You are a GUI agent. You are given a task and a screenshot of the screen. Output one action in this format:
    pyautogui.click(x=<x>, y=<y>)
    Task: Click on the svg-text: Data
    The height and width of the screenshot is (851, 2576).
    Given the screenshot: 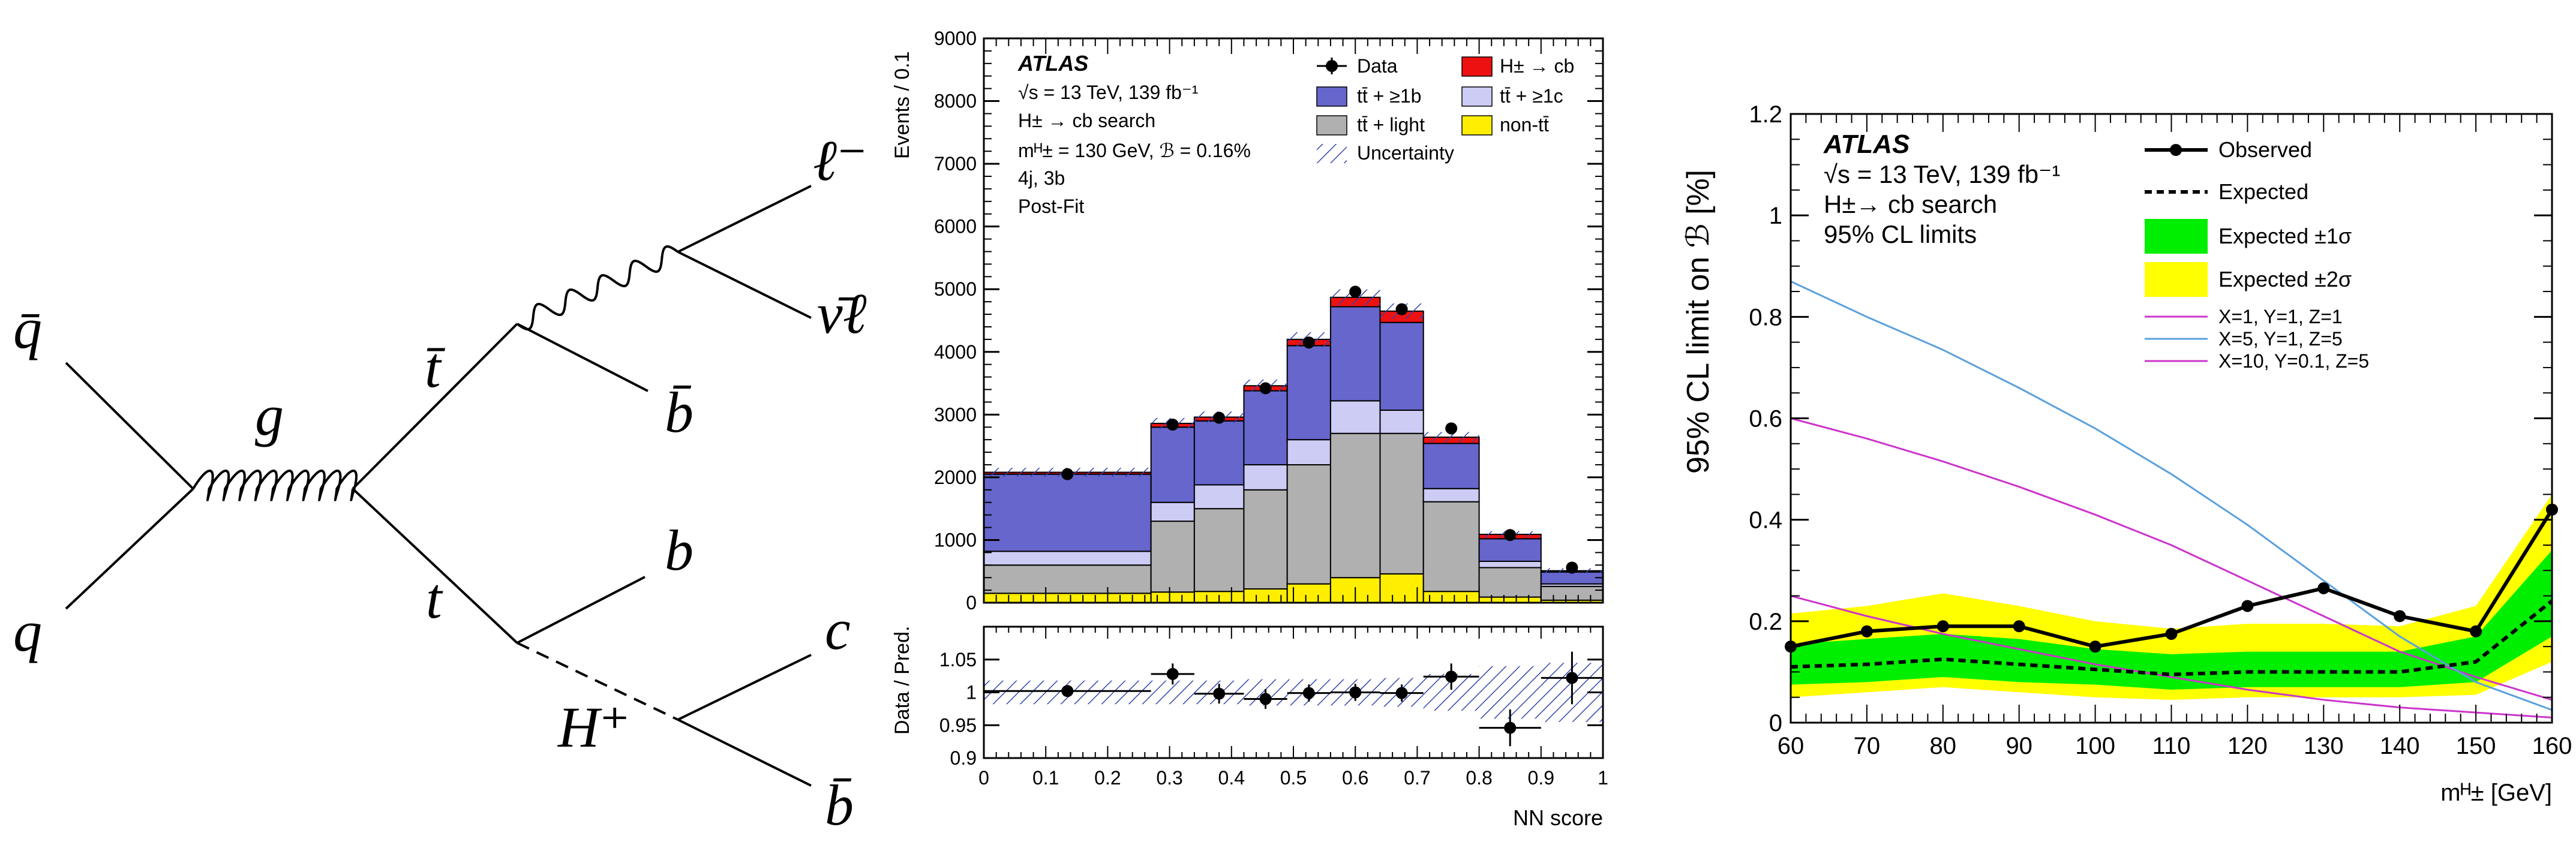 What is the action you would take?
    pyautogui.click(x=1378, y=66)
    